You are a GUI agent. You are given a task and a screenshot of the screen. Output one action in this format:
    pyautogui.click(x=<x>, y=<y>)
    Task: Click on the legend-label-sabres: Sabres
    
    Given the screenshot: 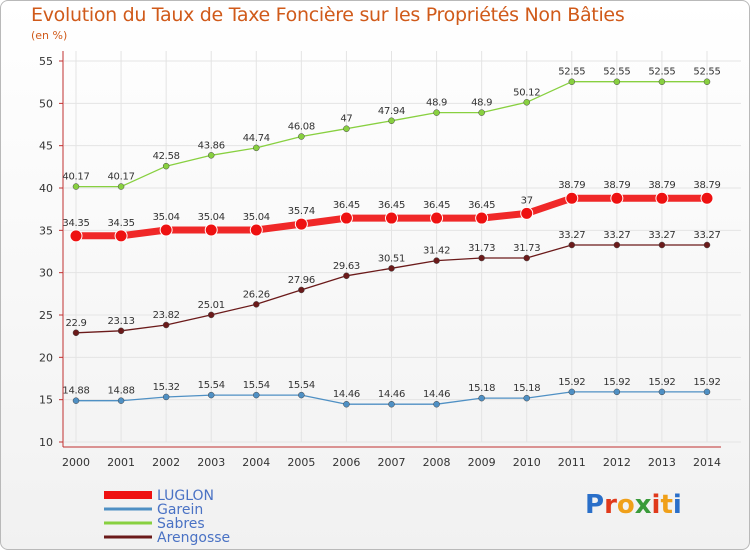 What is the action you would take?
    pyautogui.click(x=181, y=524)
    